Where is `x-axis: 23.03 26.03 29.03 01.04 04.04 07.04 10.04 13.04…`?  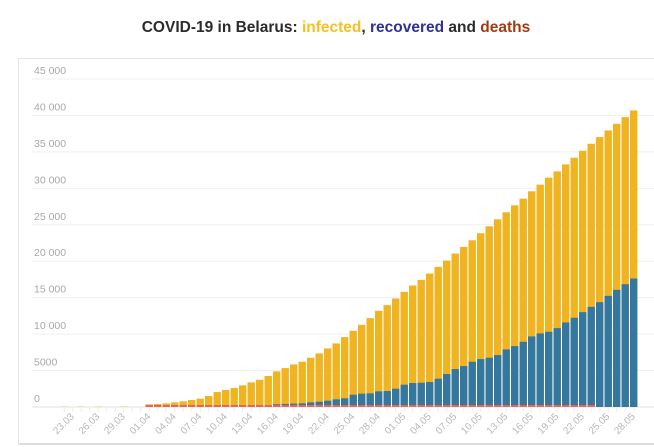 x-axis: 23.03 26.03 29.03 01.04 04.04 07.04 10.04 13.04… is located at coordinates (344, 422).